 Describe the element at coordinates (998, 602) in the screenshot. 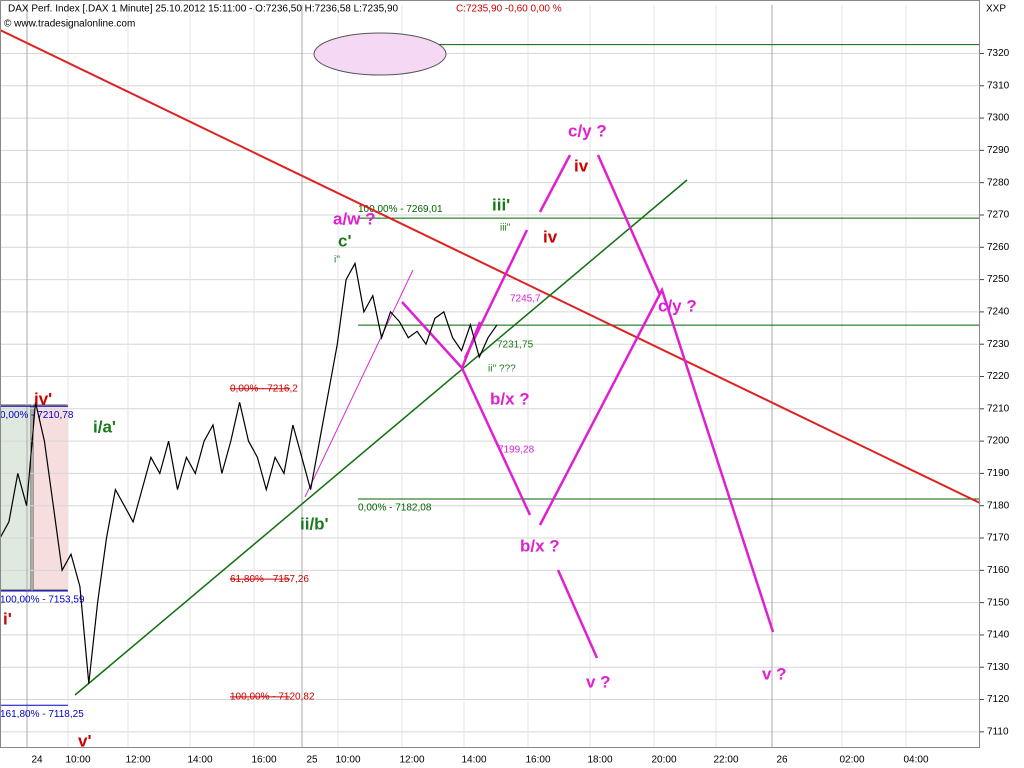

I see `y-tick-label: 7150` at that location.